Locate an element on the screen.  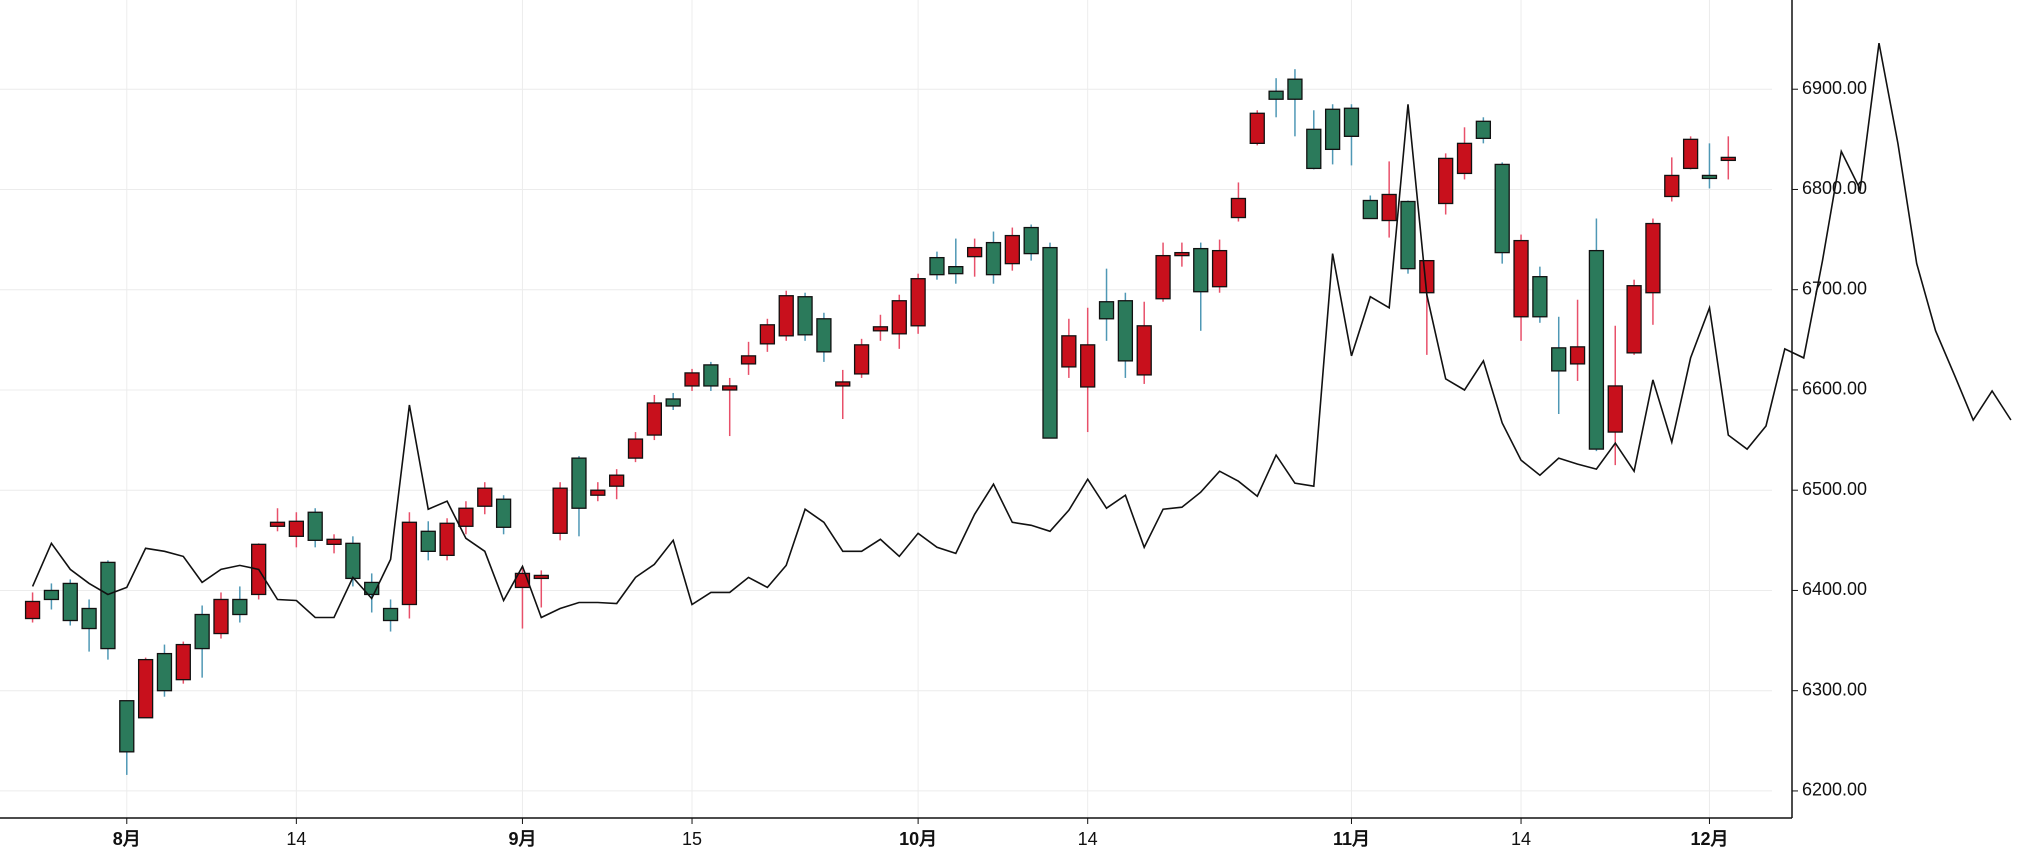
x-tick-label: 15 is located at coordinates (692, 838).